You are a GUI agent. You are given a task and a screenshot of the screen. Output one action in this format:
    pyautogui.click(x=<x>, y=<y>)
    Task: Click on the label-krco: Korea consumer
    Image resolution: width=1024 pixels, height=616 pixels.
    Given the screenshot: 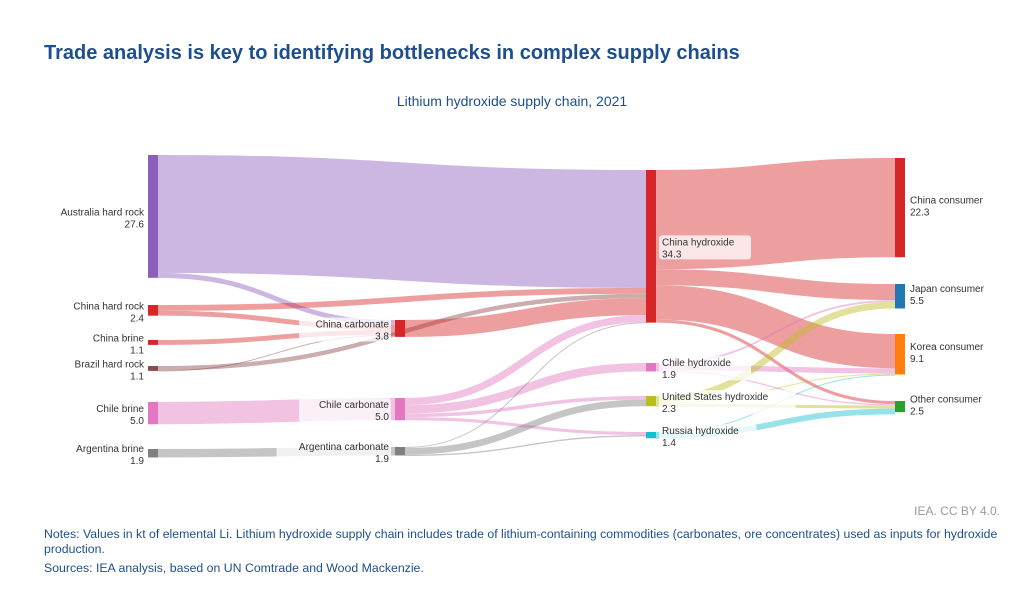 What is the action you would take?
    pyautogui.click(x=947, y=347)
    